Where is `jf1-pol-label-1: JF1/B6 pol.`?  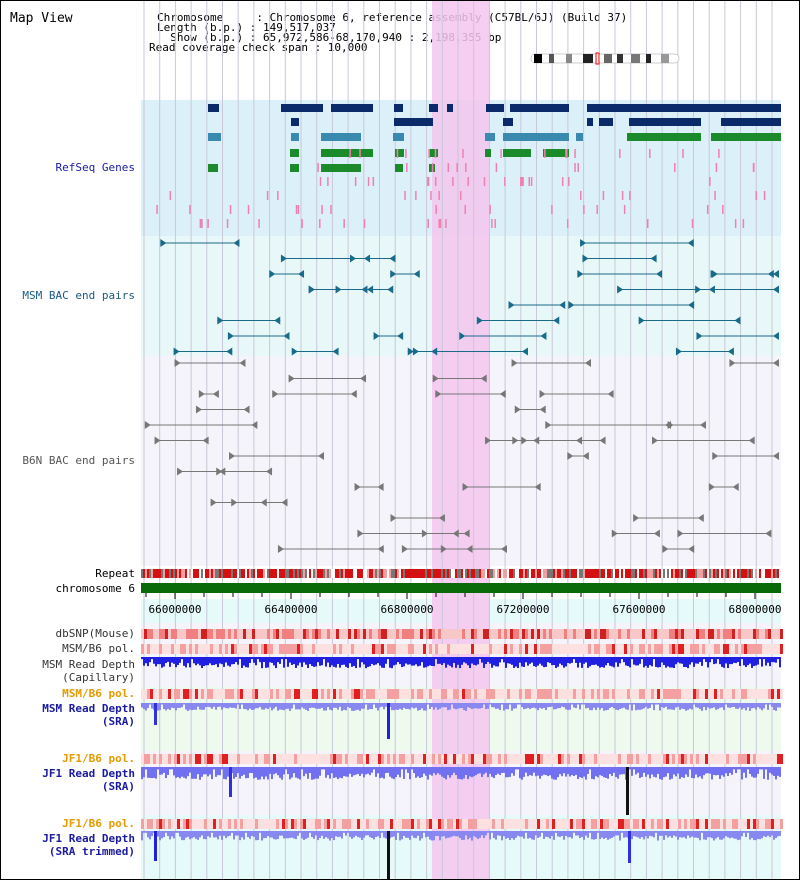 jf1-pol-label-1: JF1/B6 pol. is located at coordinates (98, 758).